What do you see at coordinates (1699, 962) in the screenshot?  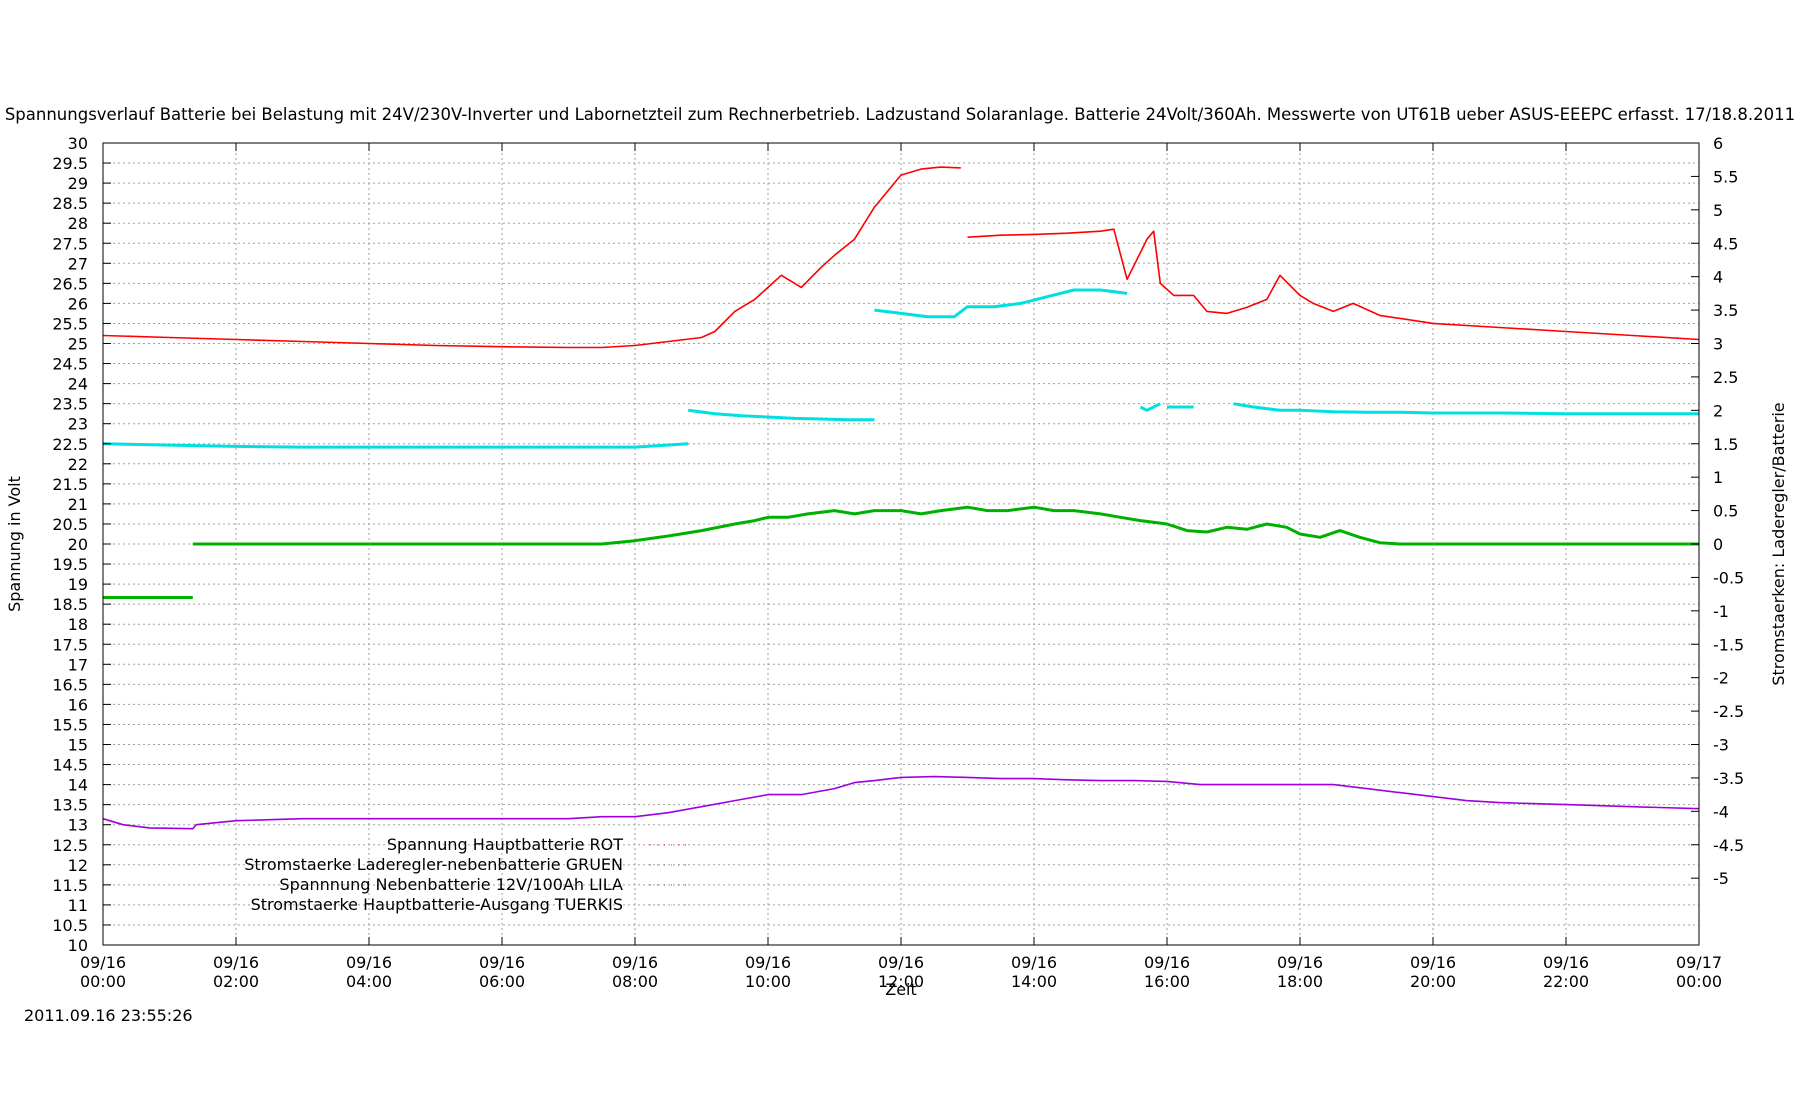 I see `x-tick-label-date: 09/17` at bounding box center [1699, 962].